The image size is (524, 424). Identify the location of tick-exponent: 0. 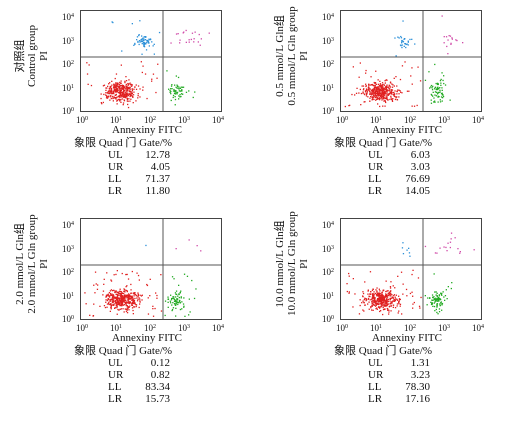
(86, 119).